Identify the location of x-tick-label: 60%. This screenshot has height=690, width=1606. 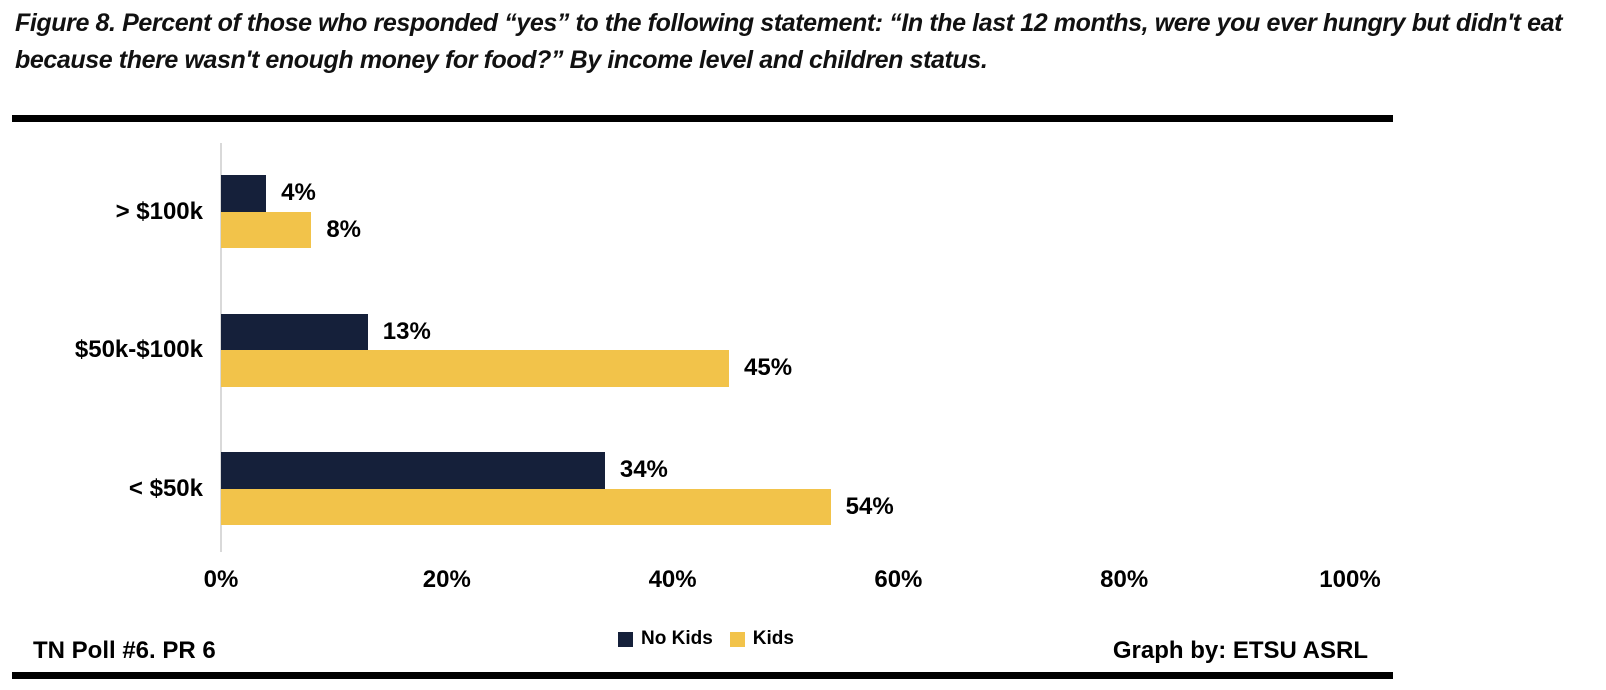
(898, 579).